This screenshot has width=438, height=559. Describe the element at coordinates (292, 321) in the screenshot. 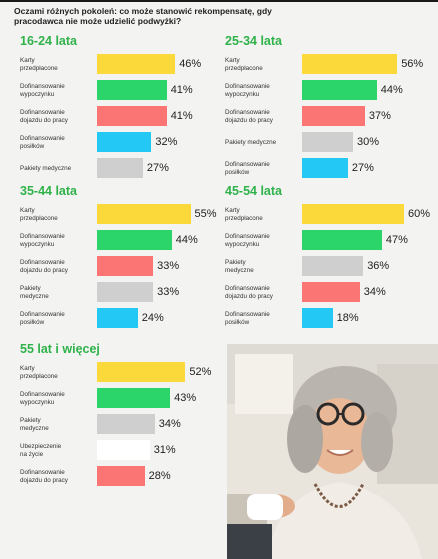

I see `bar-row: Dofinansowanie posiłków 18%` at that location.